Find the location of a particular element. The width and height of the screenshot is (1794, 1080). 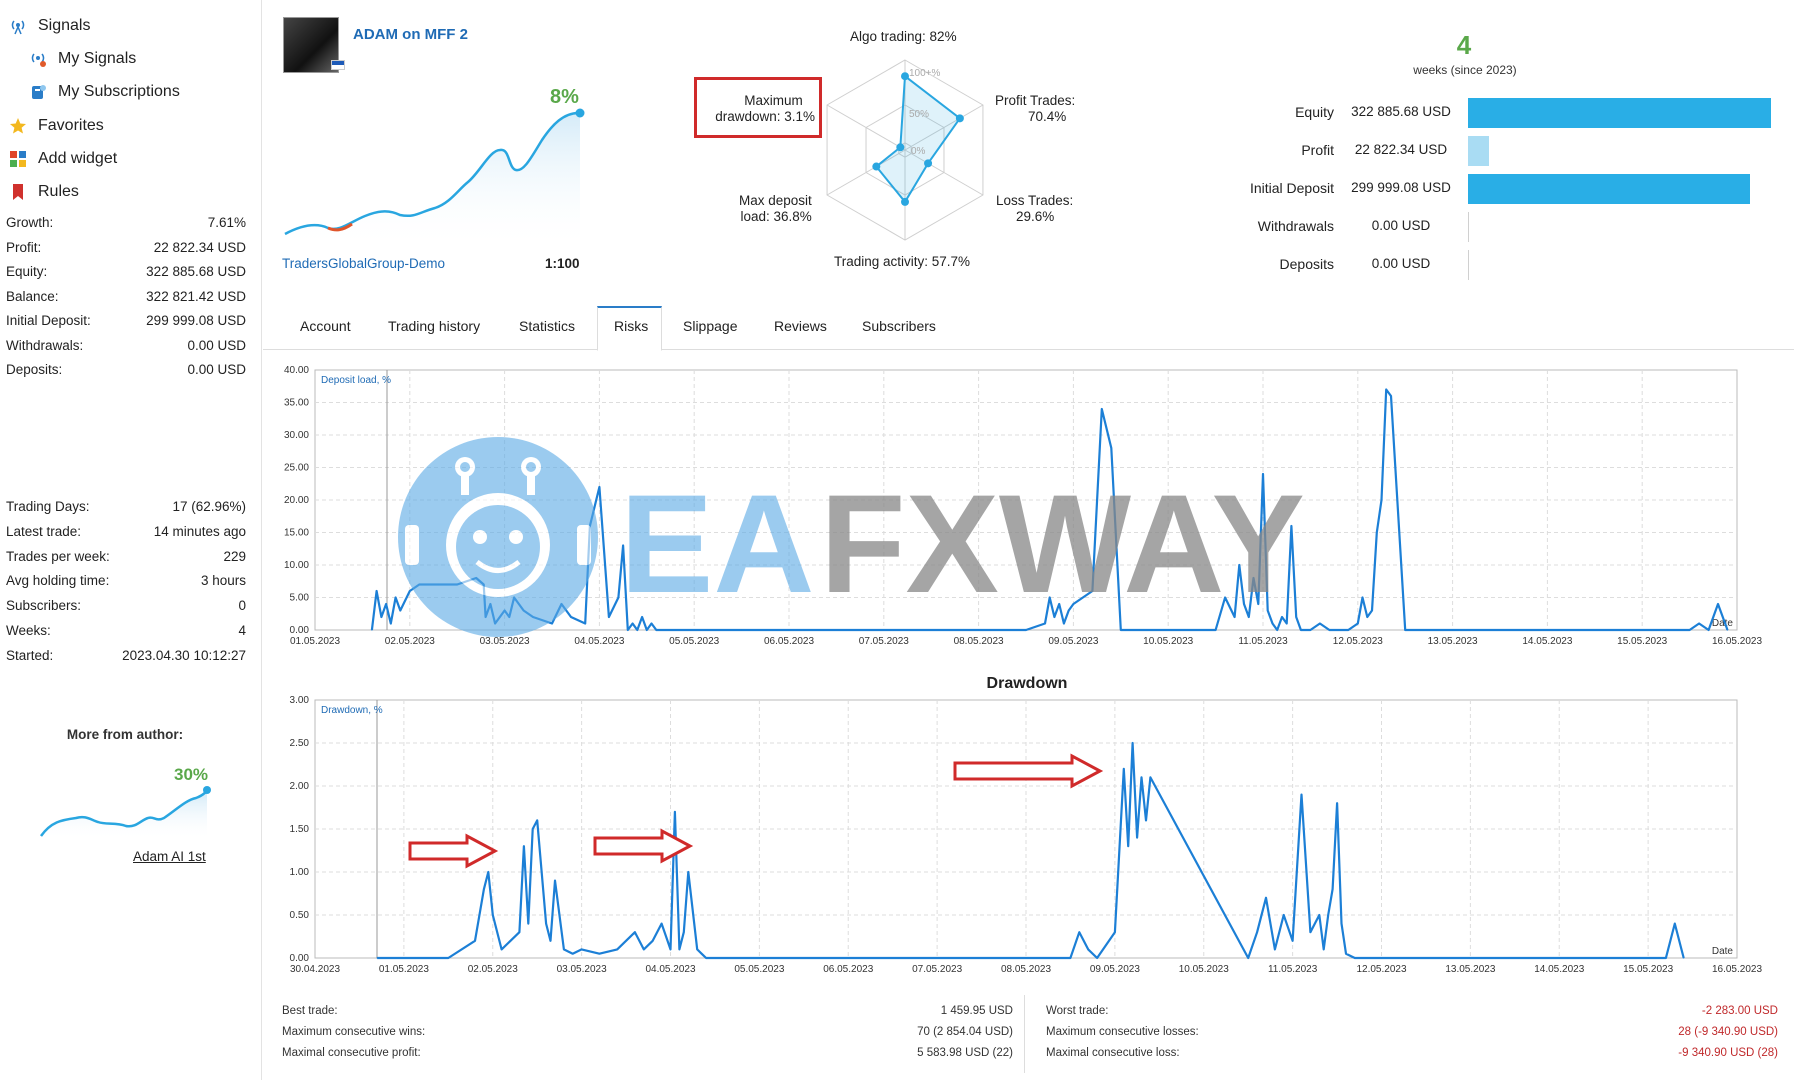

tab-account: Account is located at coordinates (325, 326).